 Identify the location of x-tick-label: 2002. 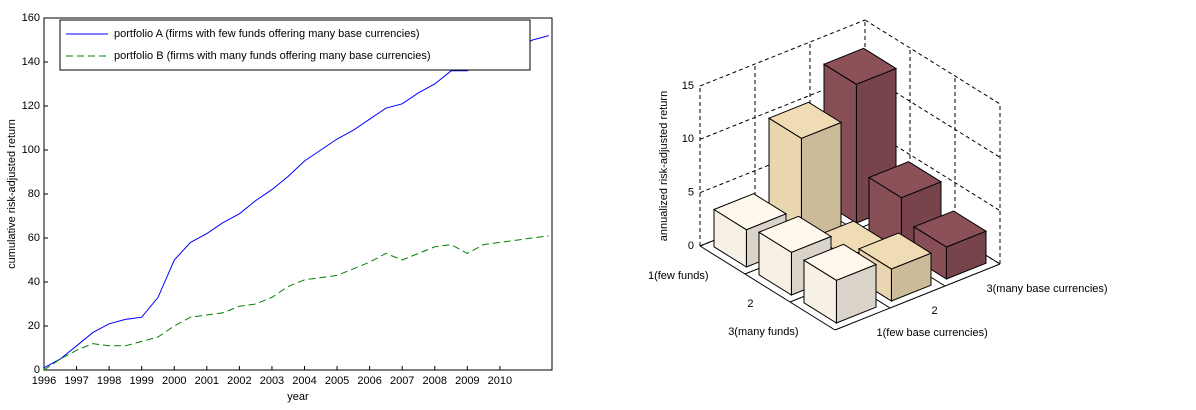
(239, 381).